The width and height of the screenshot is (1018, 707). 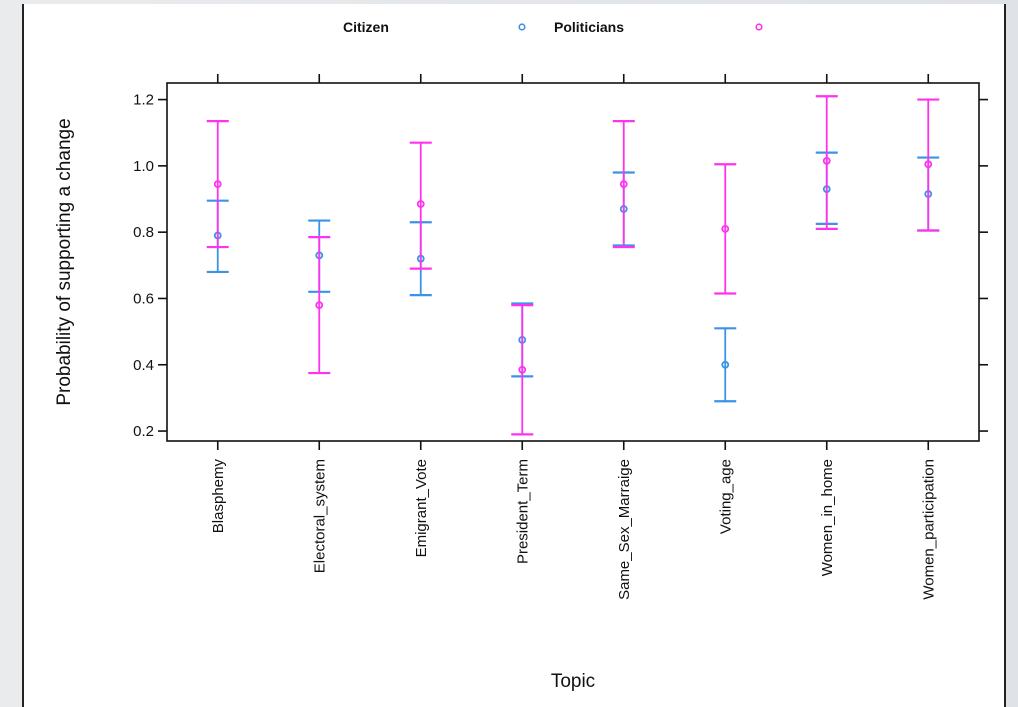 What do you see at coordinates (827, 517) in the screenshot?
I see `x-tick-label: Women_in_home` at bounding box center [827, 517].